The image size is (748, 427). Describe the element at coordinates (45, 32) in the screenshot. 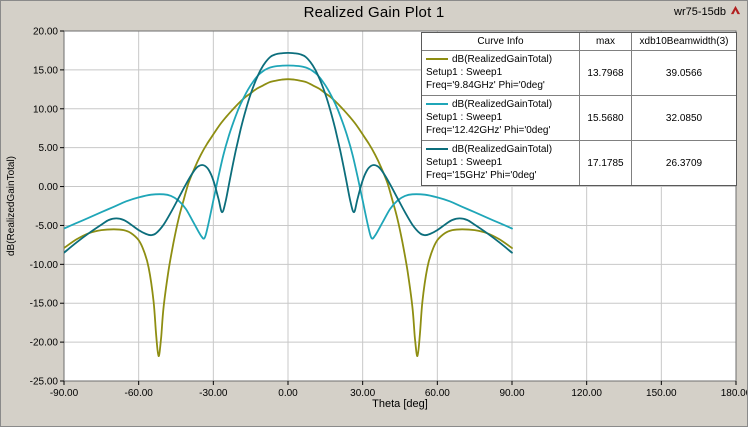

I see `svg-text: 20.00` at that location.